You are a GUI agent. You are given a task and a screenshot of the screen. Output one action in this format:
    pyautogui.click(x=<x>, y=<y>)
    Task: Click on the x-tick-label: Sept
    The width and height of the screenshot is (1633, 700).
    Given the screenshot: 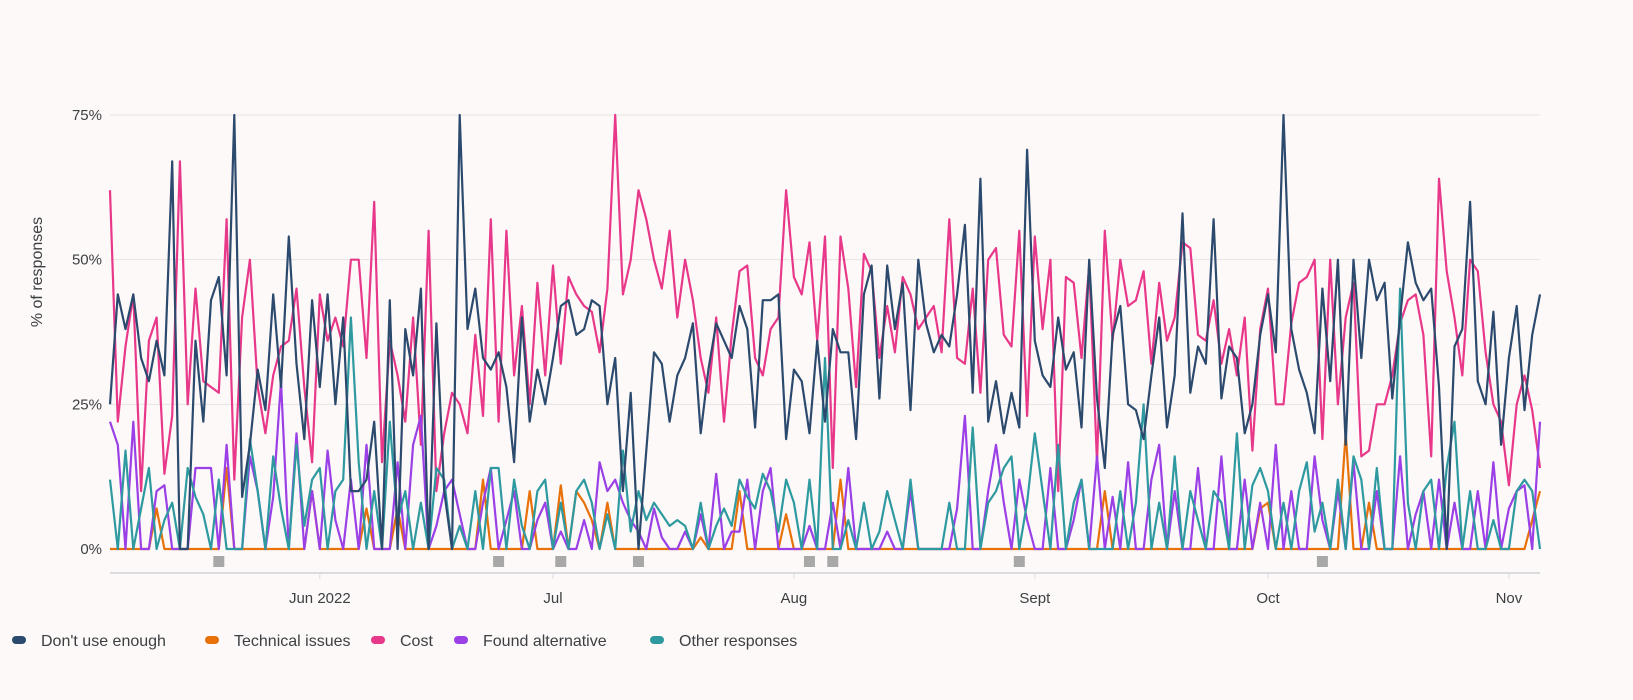 What is the action you would take?
    pyautogui.click(x=1035, y=598)
    